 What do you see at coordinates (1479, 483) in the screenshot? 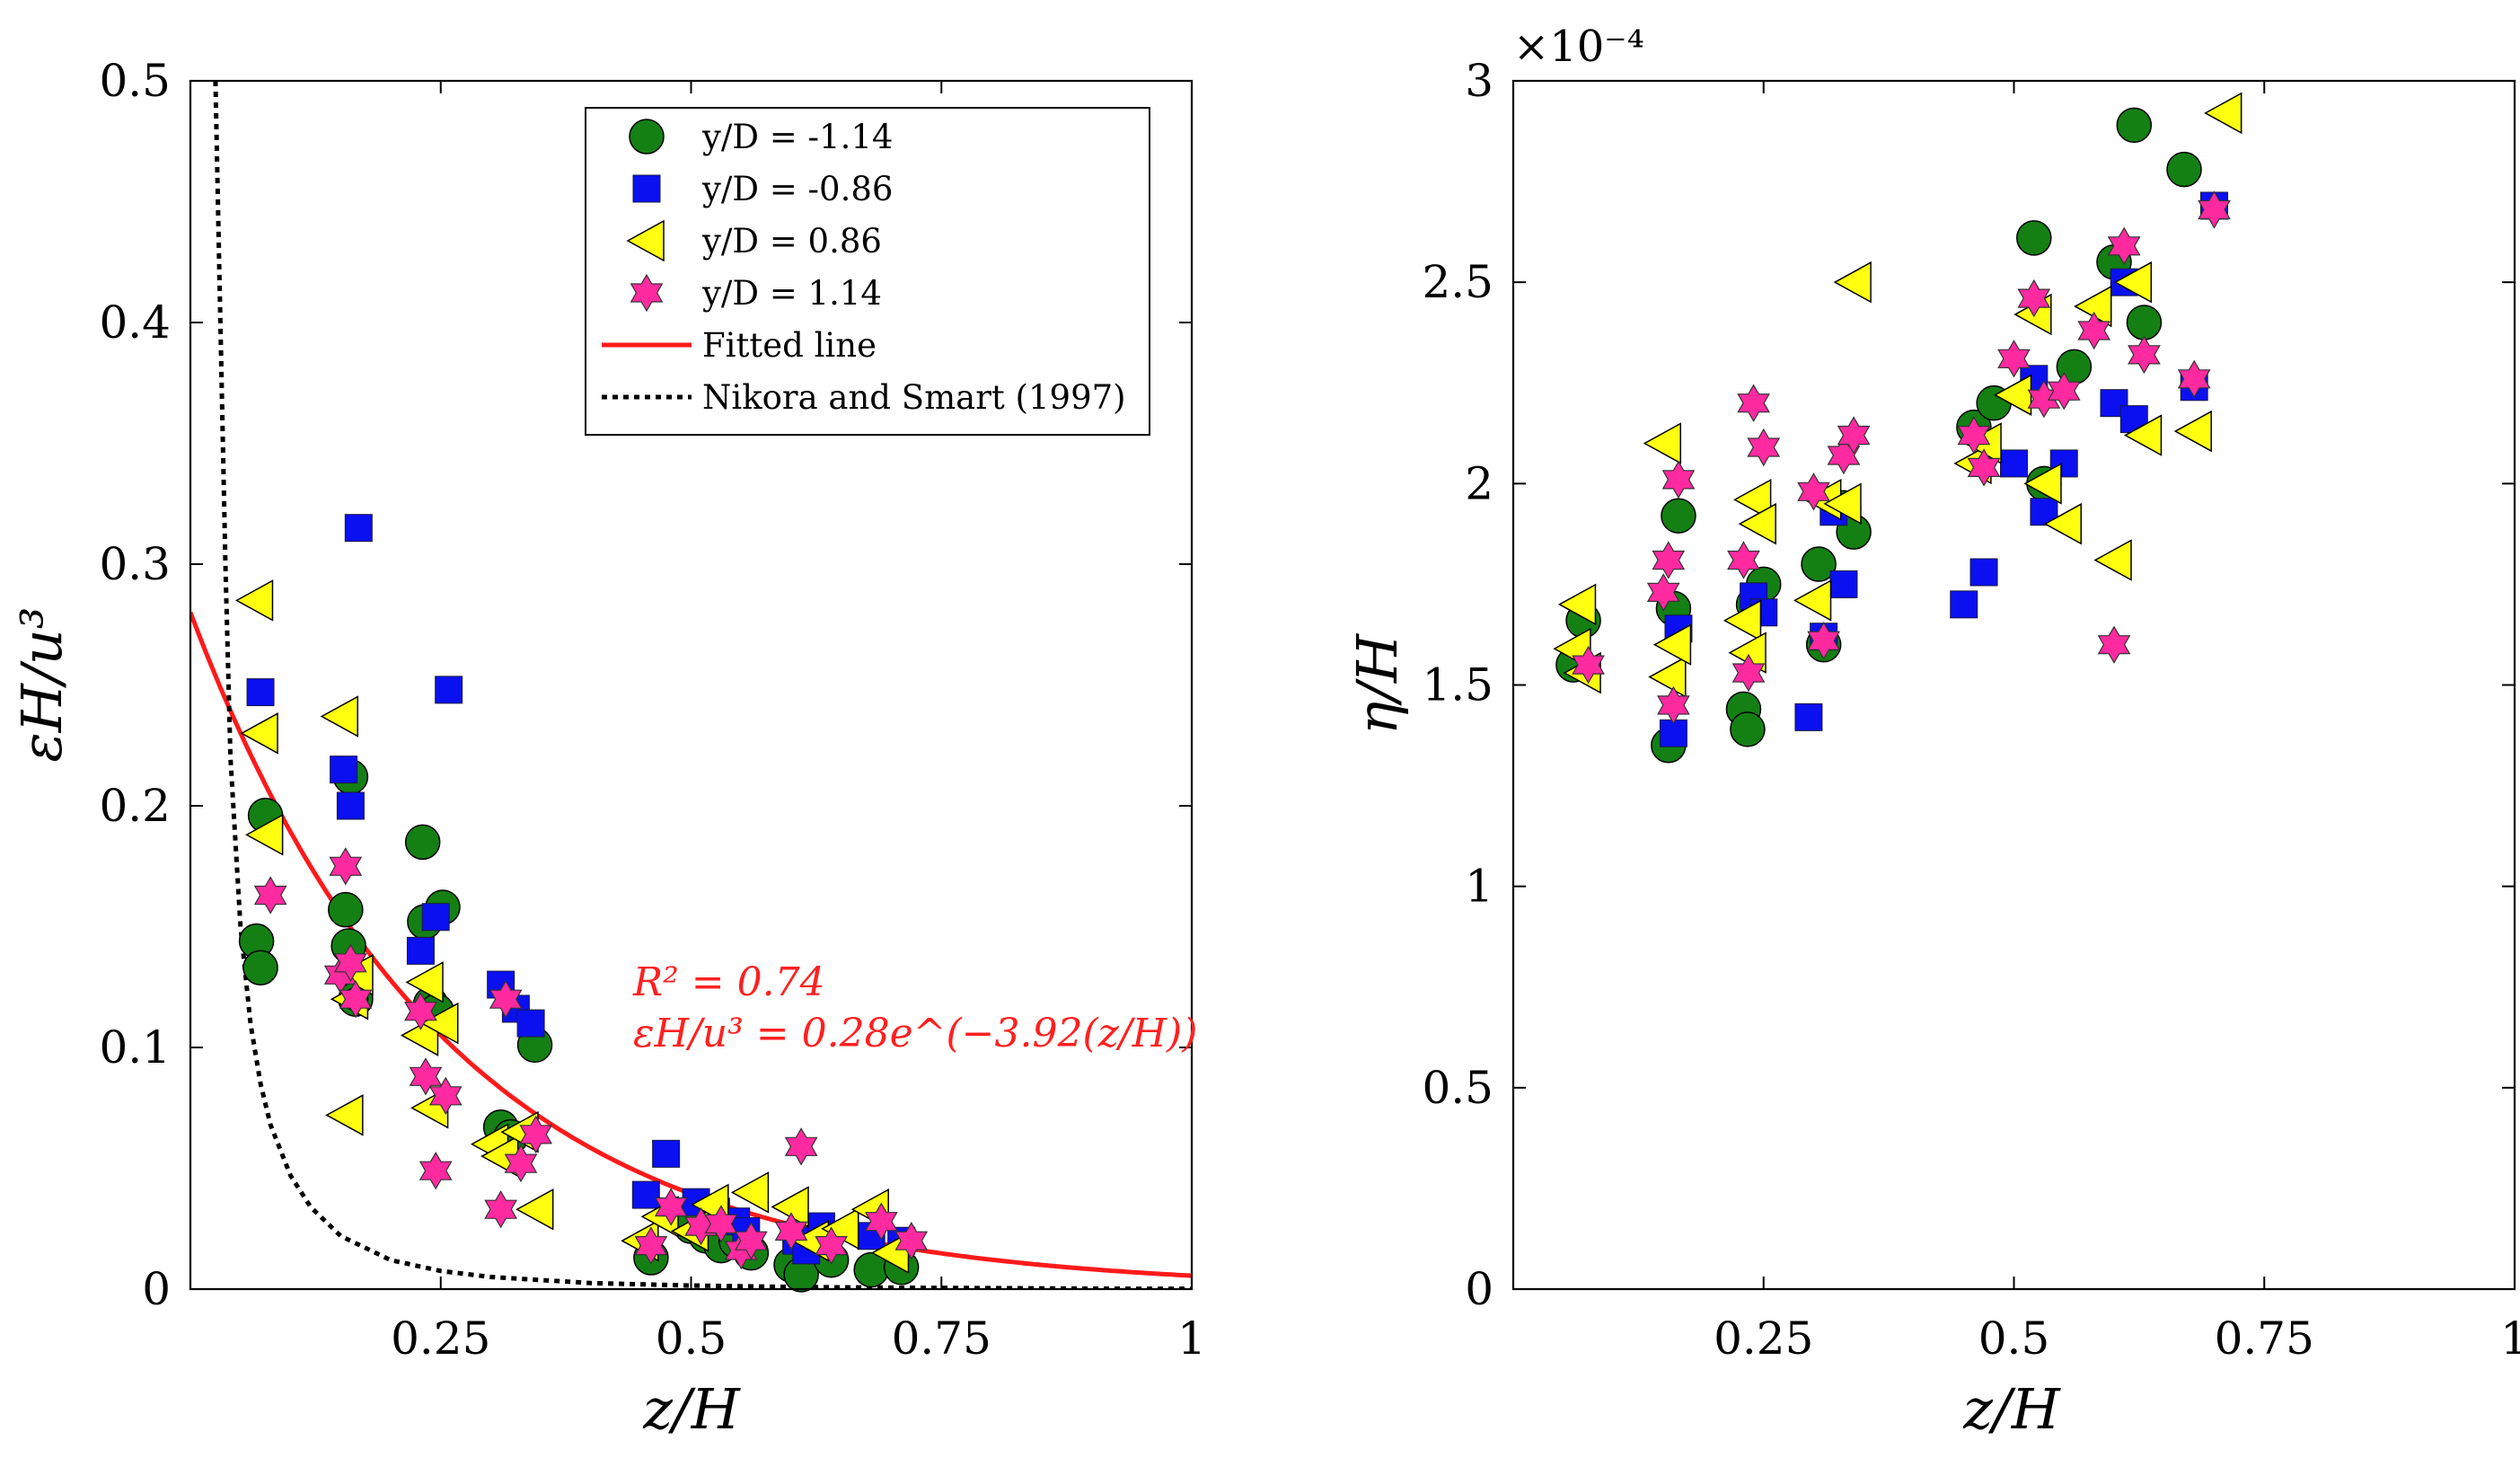
I see `right-y-tick-label: 2` at bounding box center [1479, 483].